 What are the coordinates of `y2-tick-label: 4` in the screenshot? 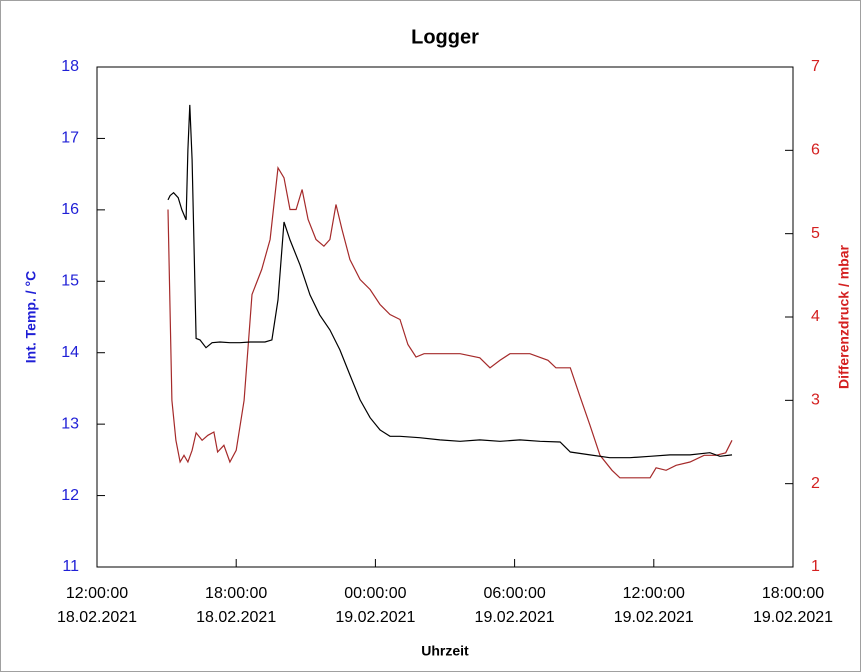 It's located at (815, 316).